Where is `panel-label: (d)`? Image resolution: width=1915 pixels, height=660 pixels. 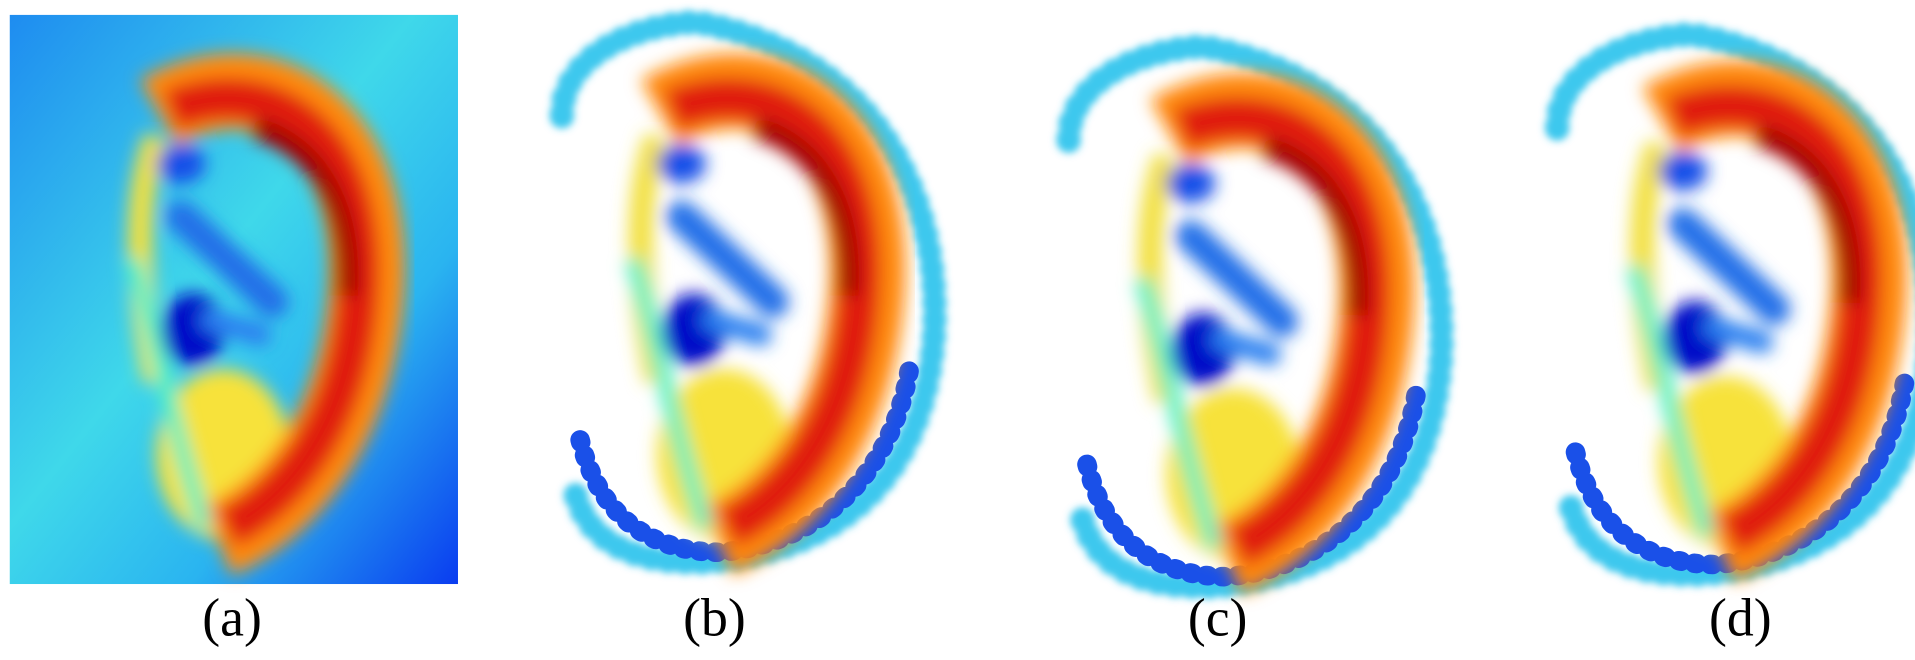 panel-label: (d) is located at coordinates (1740, 617).